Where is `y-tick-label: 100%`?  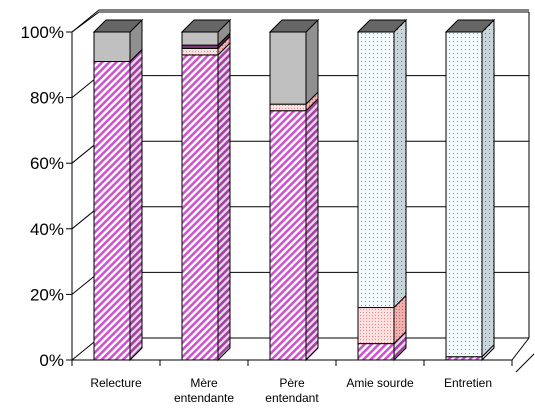
y-tick-label: 100% is located at coordinates (42, 32).